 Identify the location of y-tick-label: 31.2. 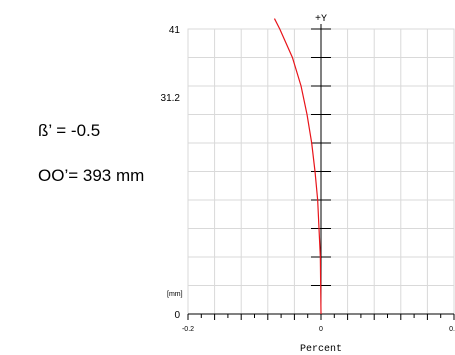
(171, 98).